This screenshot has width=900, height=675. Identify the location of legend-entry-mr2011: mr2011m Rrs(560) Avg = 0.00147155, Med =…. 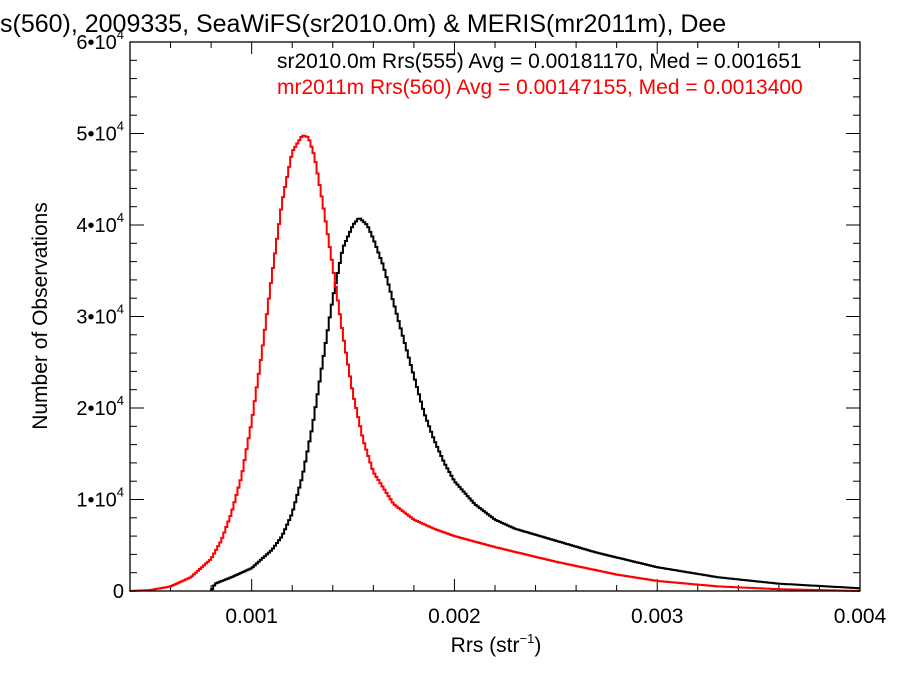
(540, 87).